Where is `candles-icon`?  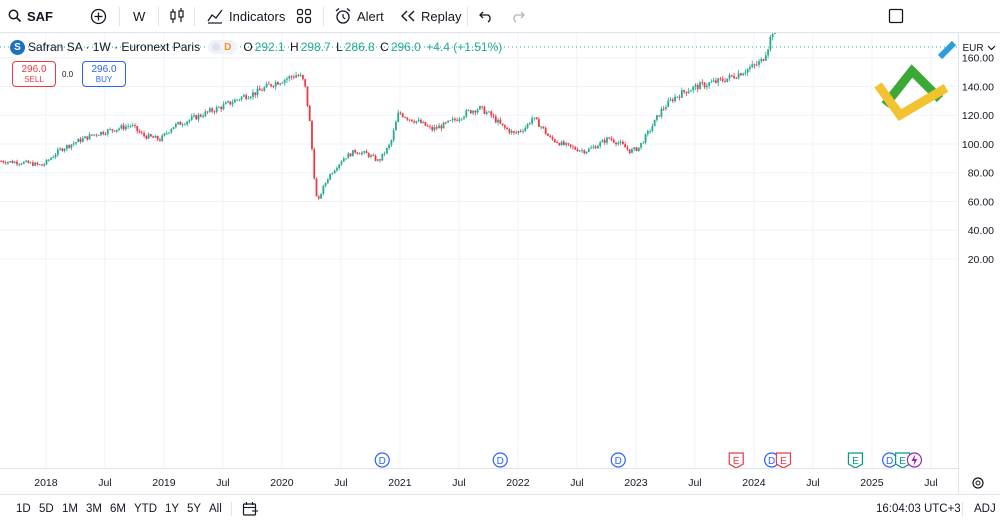
candles-icon is located at coordinates (177, 15).